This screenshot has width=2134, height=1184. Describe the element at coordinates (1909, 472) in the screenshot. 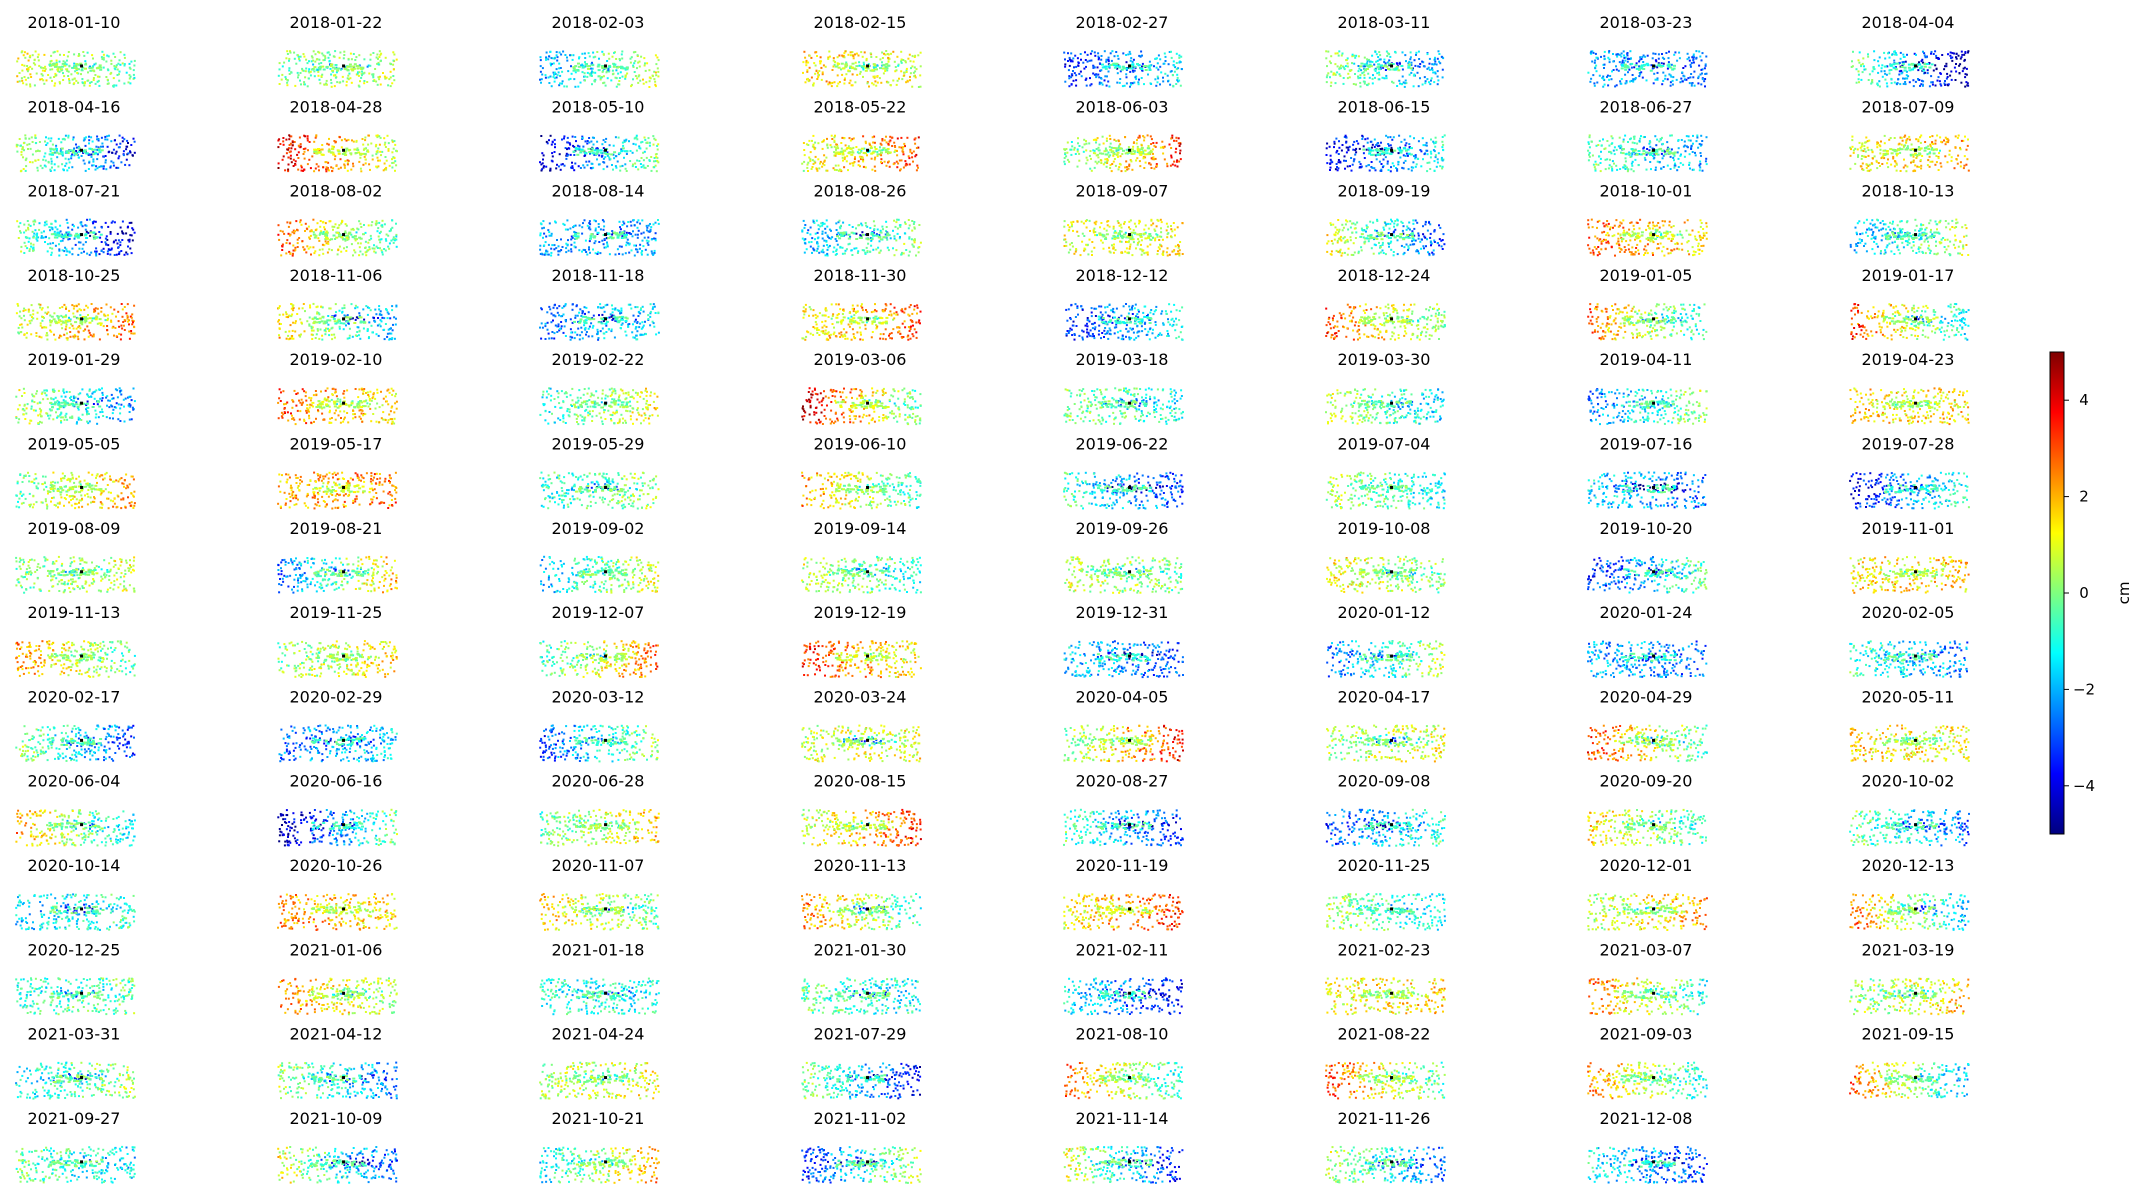

I see `displacement-panel: 2019-07-28` at that location.